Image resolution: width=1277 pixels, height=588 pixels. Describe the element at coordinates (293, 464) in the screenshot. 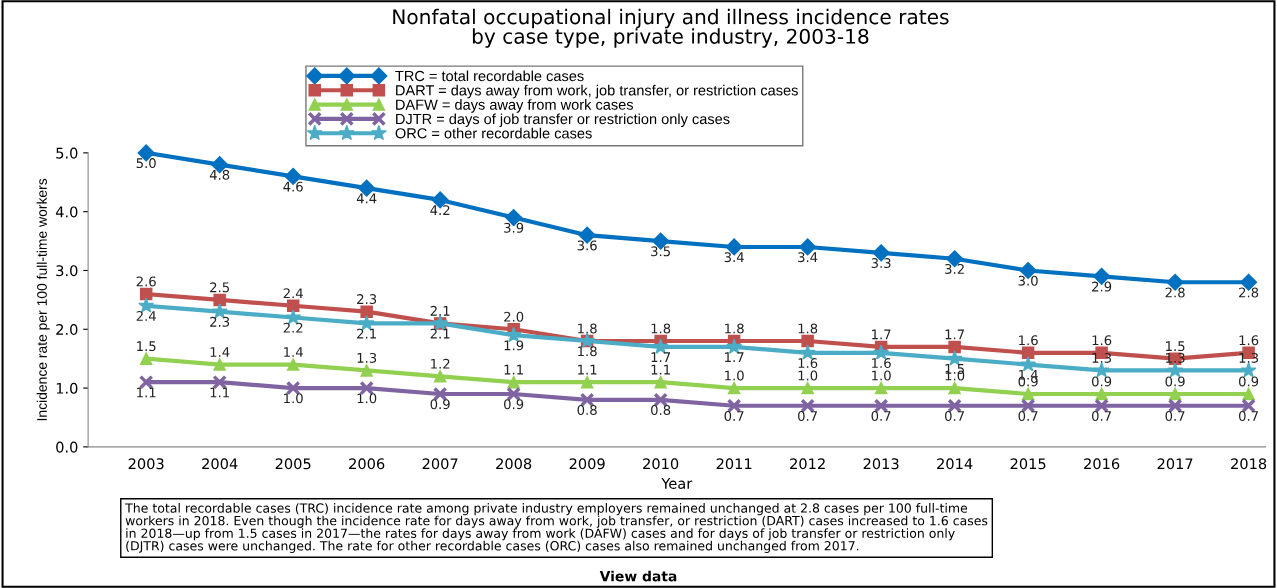

I see `x-tick-label: 2005` at that location.